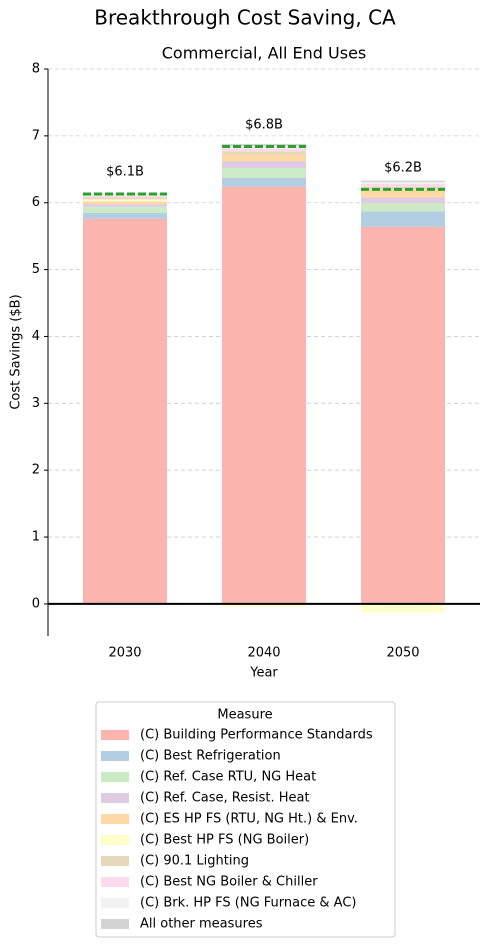 This screenshot has width=490, height=947. What do you see at coordinates (124, 653) in the screenshot?
I see `x-tick-label: 2030` at bounding box center [124, 653].